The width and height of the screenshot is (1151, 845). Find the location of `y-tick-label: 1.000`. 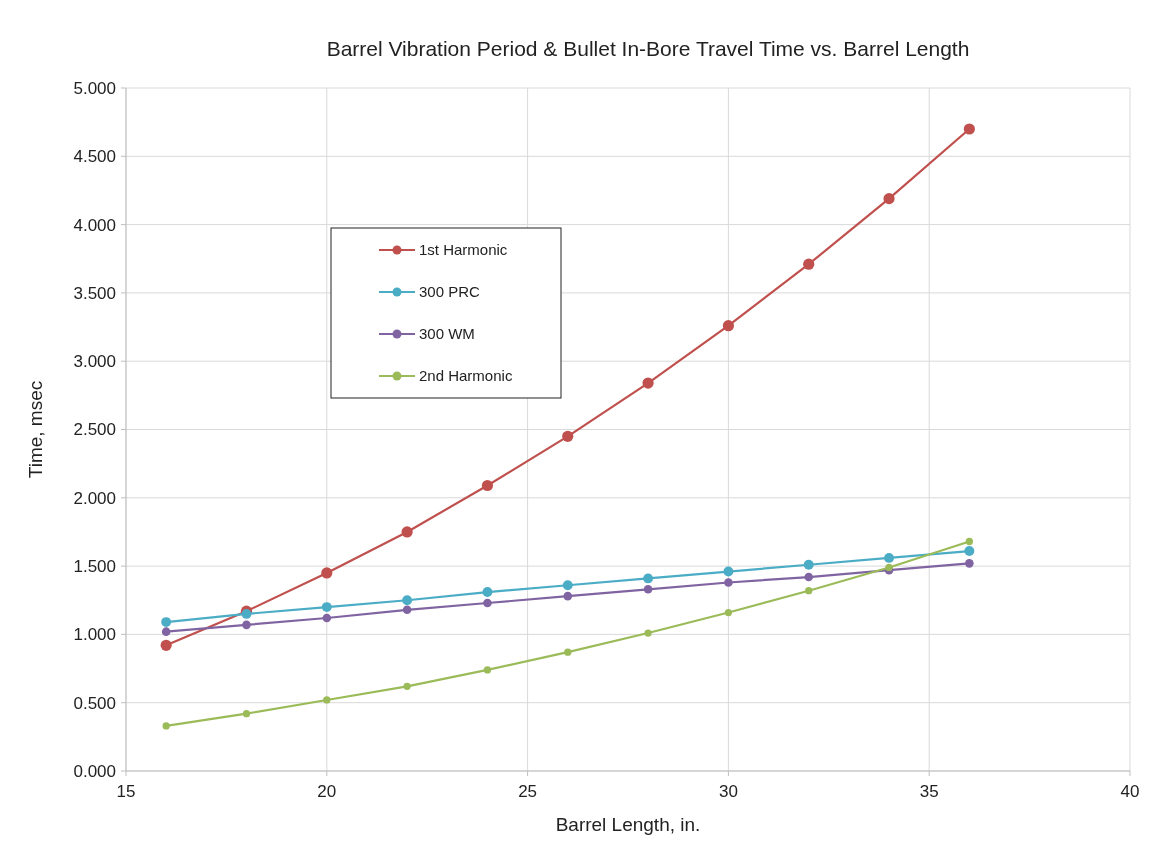

y-tick-label: 1.000 is located at coordinates (94, 635).